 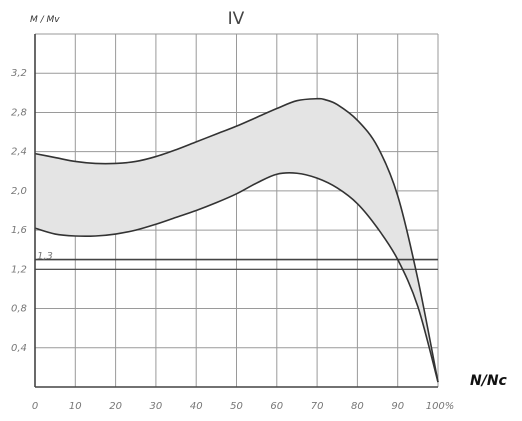 I want to click on reference-lines, so click(x=236, y=264).